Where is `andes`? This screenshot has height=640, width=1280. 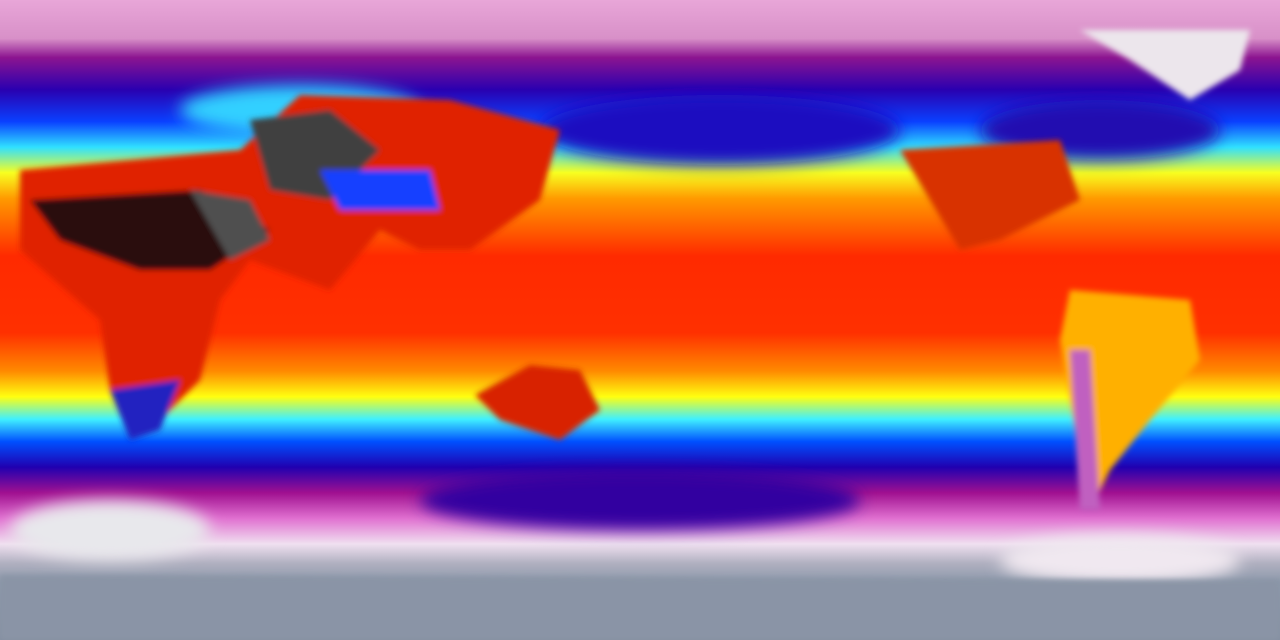 andes is located at coordinates (1085, 430).